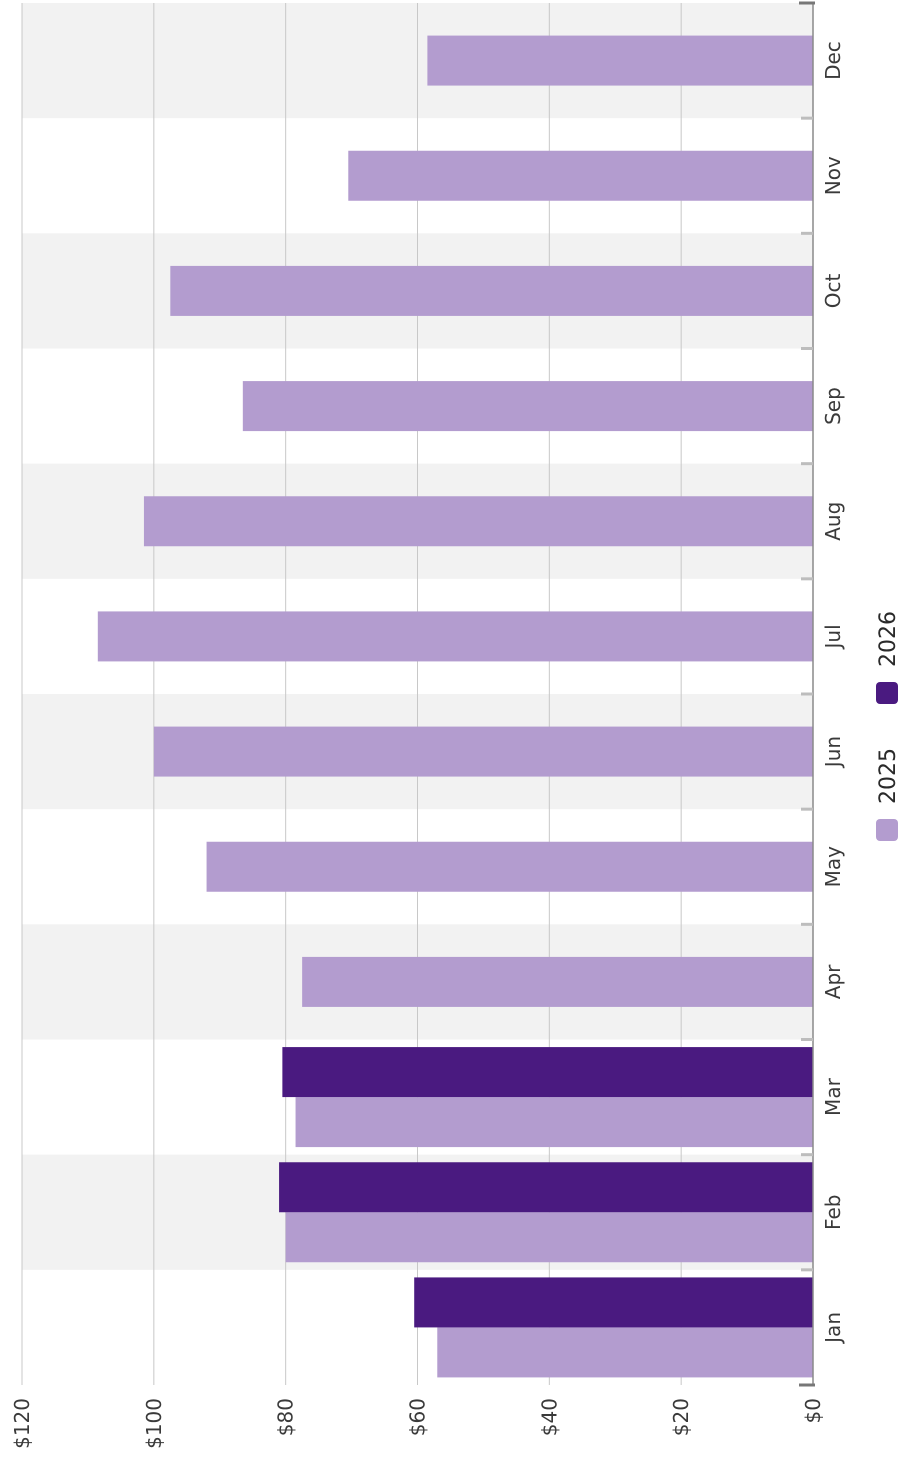 The width and height of the screenshot is (901, 1463). Describe the element at coordinates (547, 1072) in the screenshot. I see `bar-2026-mar` at that location.